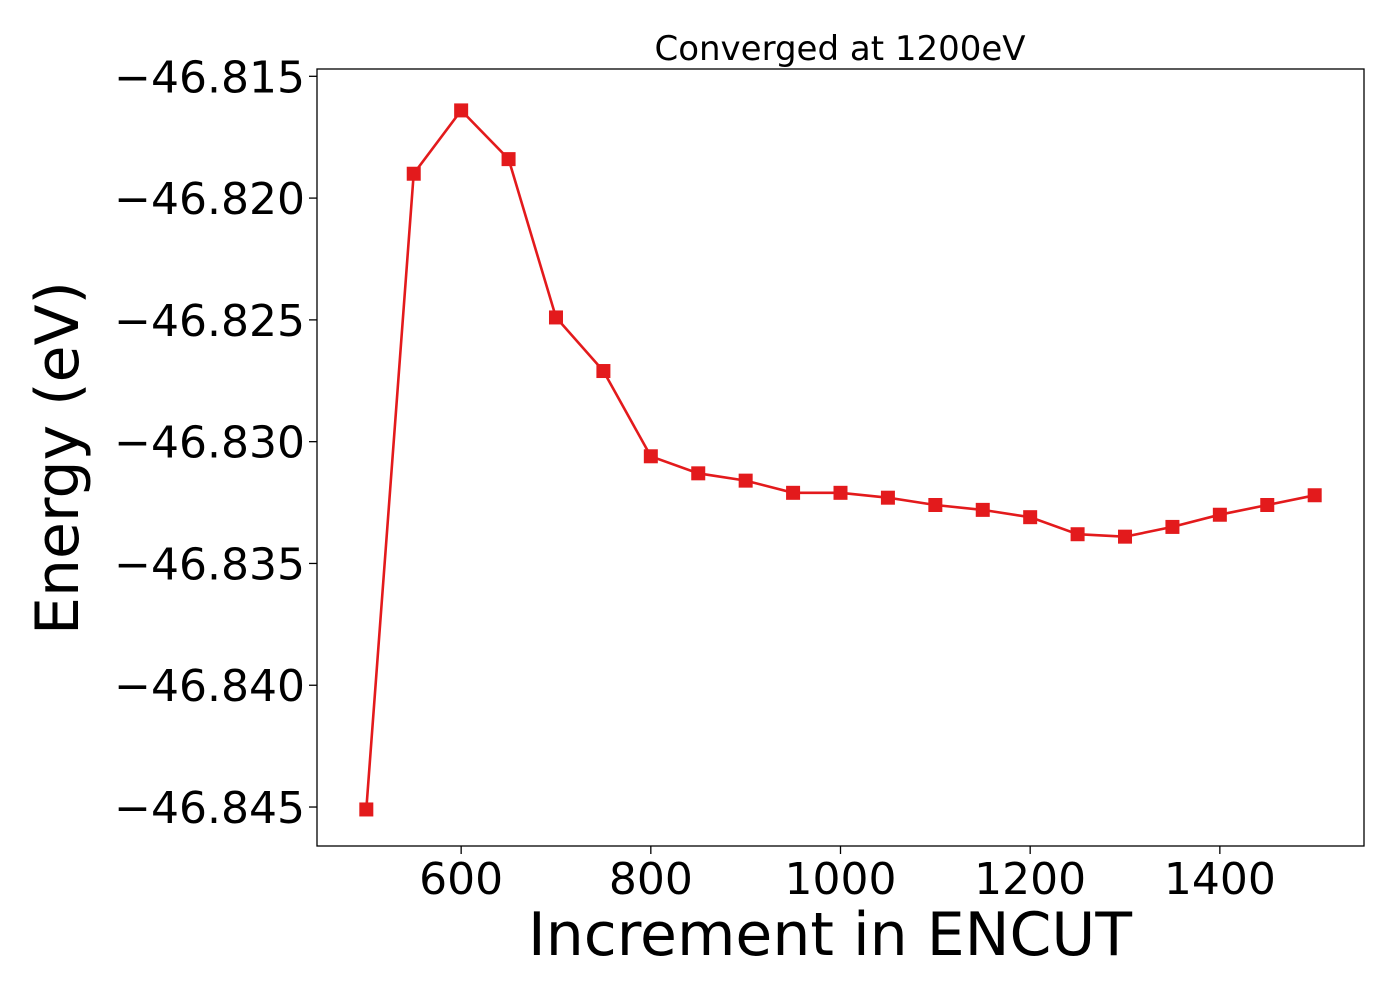  I want to click on y-tick-label: −46.830, so click(209, 443).